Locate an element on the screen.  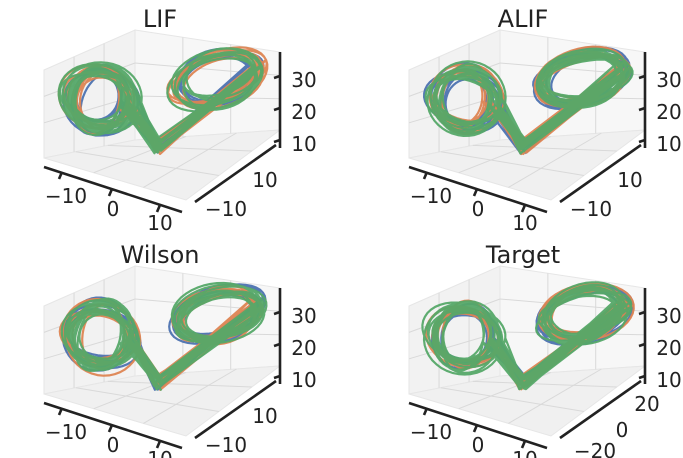
y-tick-label-1: 0 is located at coordinates (622, 430).